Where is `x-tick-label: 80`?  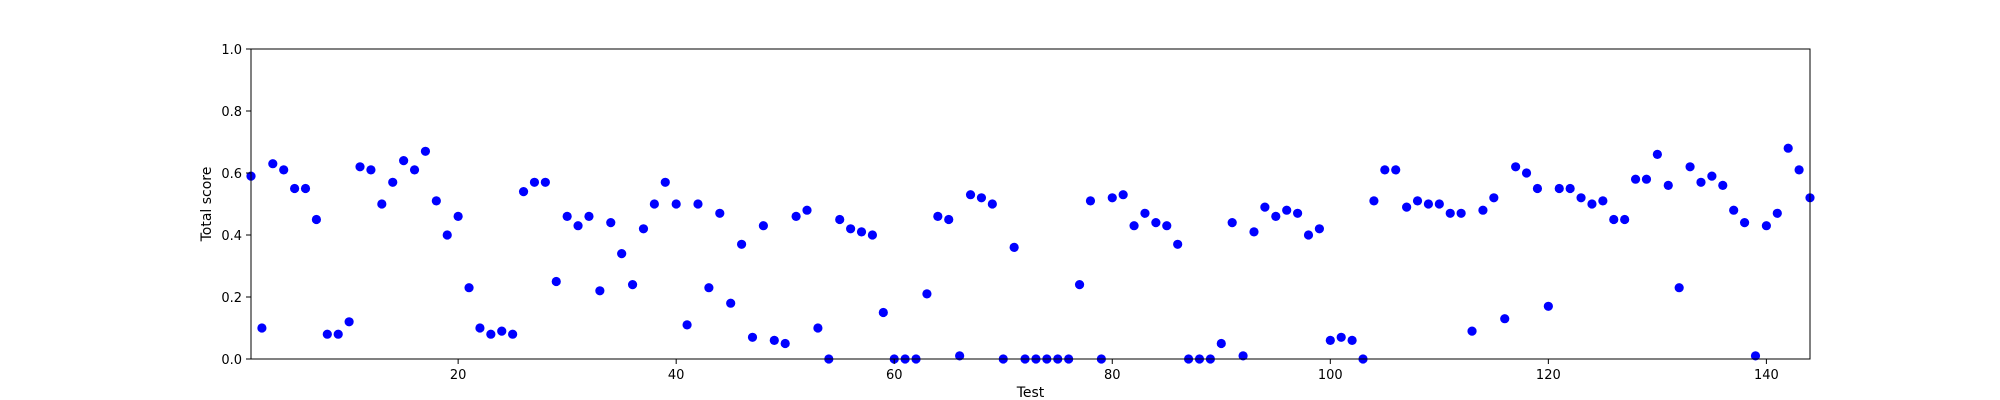
x-tick-label: 80 is located at coordinates (1112, 375).